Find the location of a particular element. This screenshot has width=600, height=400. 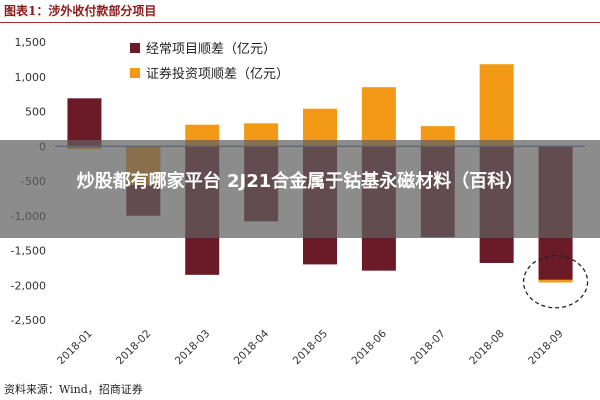

x-tick-label: 2018-06 is located at coordinates (370, 347).